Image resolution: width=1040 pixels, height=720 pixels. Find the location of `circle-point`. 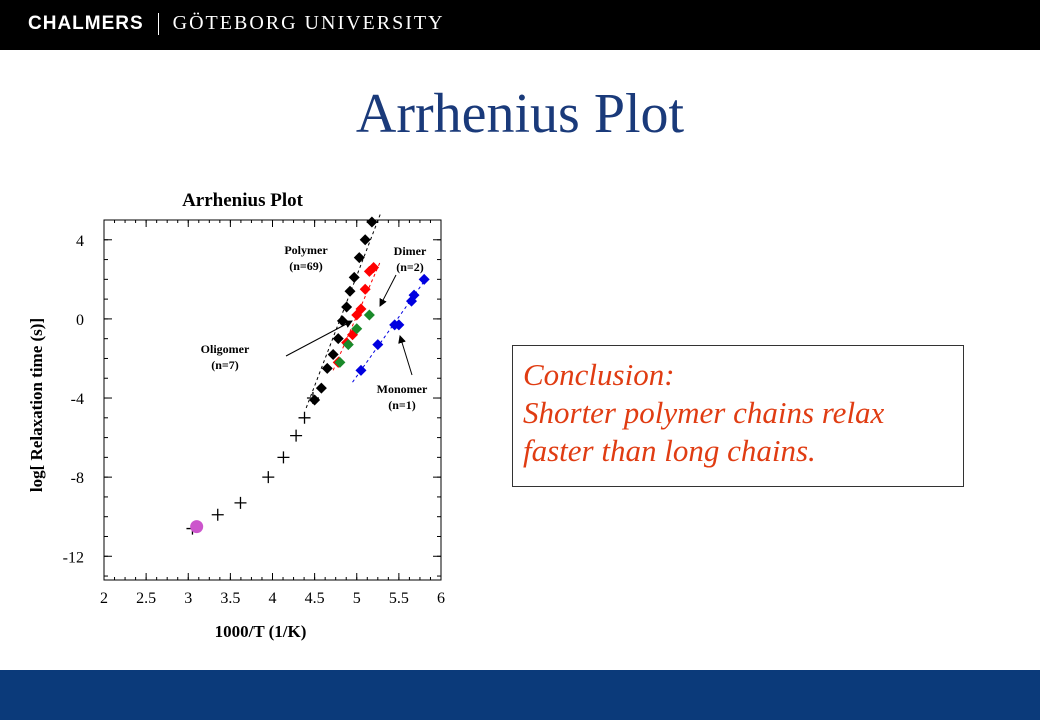

circle-point is located at coordinates (197, 527).